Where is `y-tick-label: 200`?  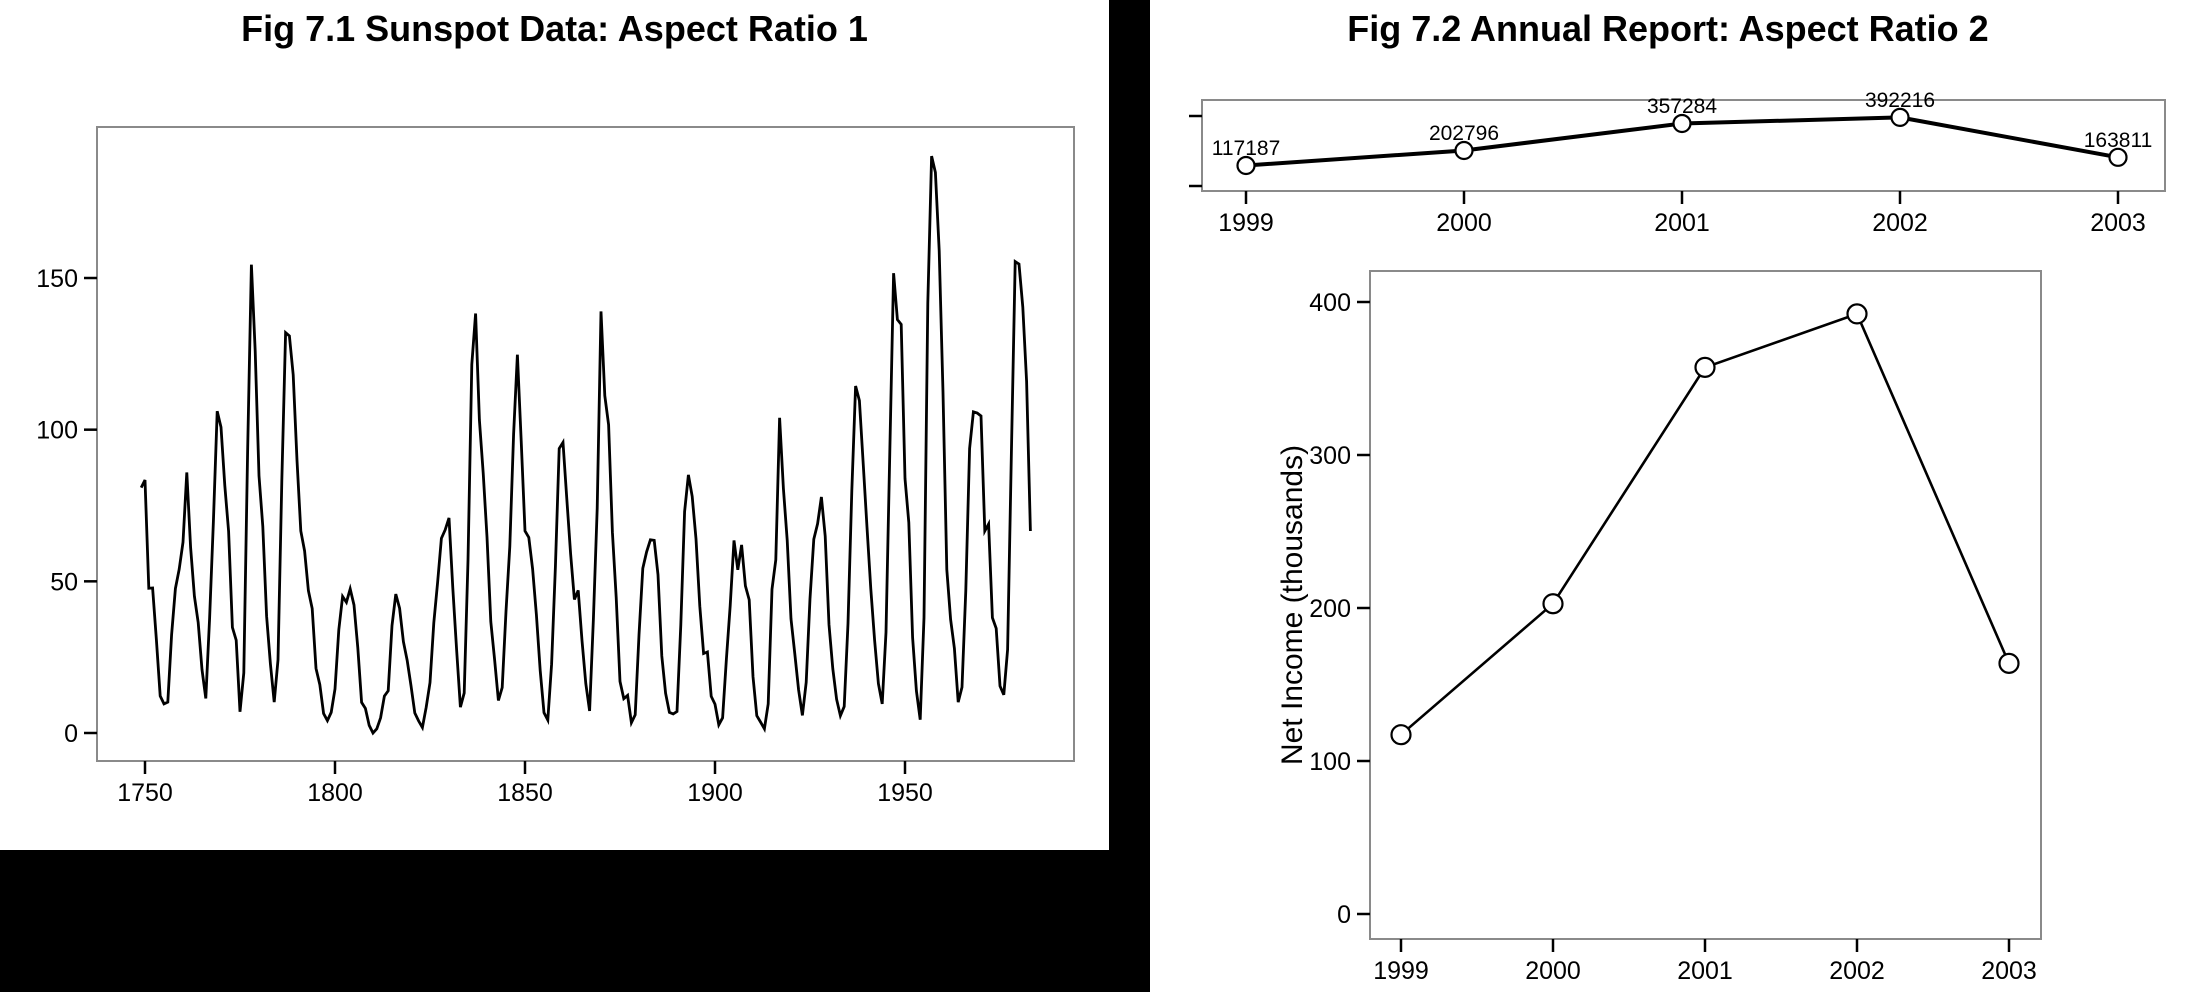 y-tick-label: 200 is located at coordinates (1330, 609).